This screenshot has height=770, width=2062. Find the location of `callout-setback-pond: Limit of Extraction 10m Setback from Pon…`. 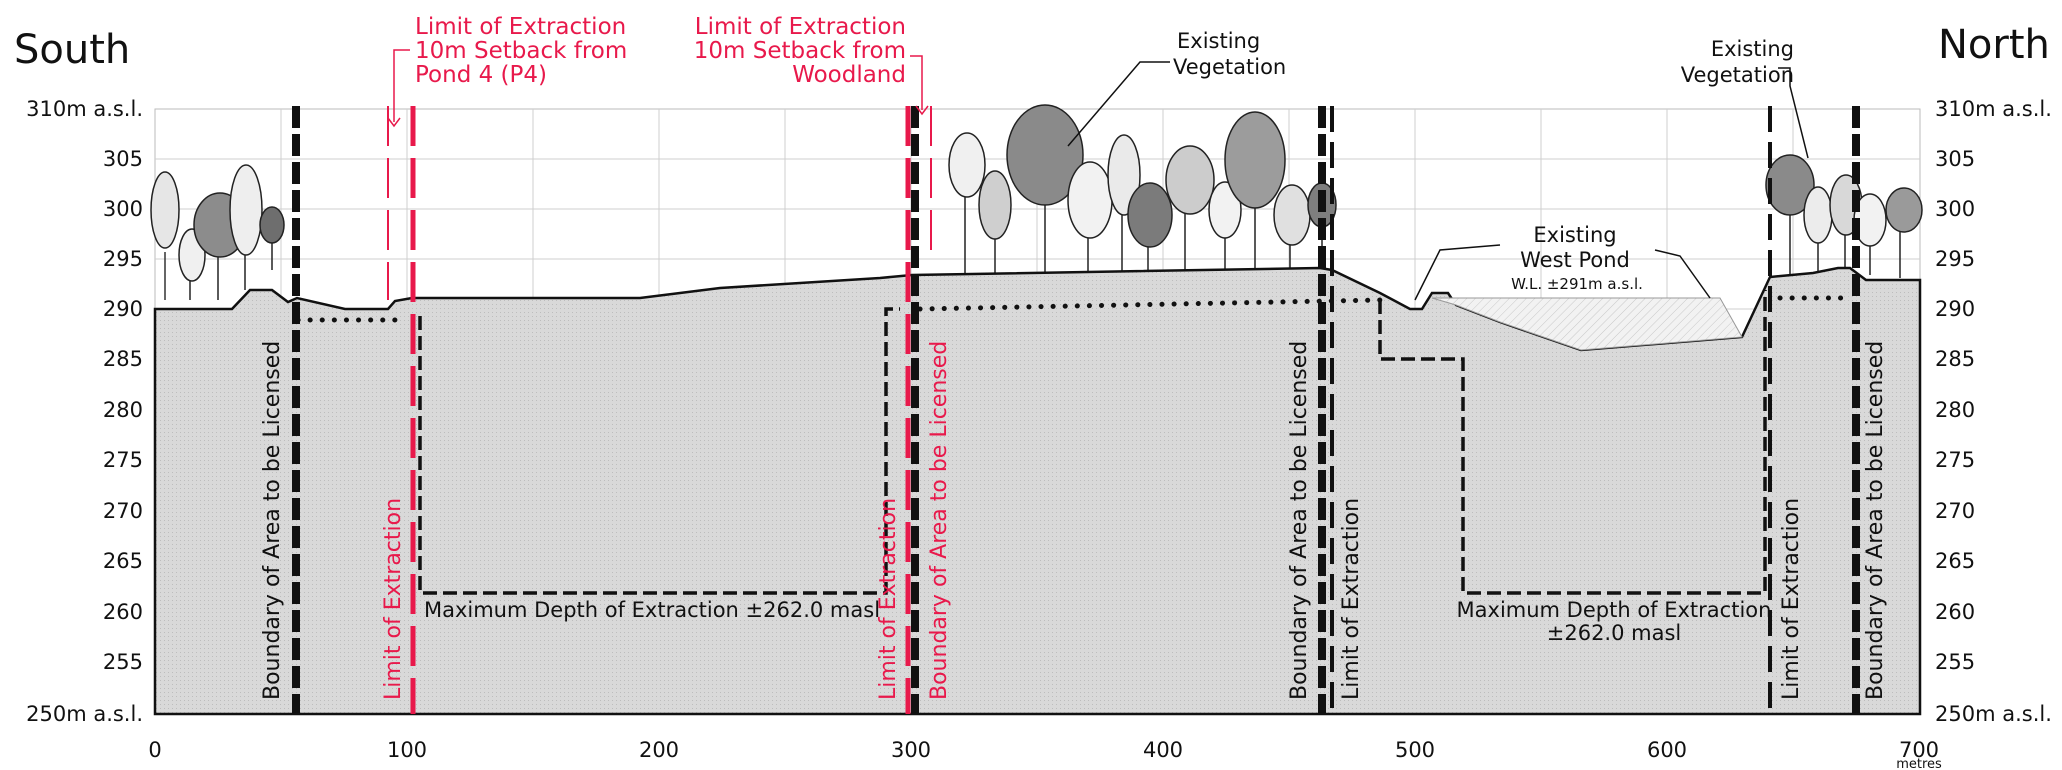

callout-setback-pond: Limit of Extraction 10m Setback from Pon… is located at coordinates (521, 51).